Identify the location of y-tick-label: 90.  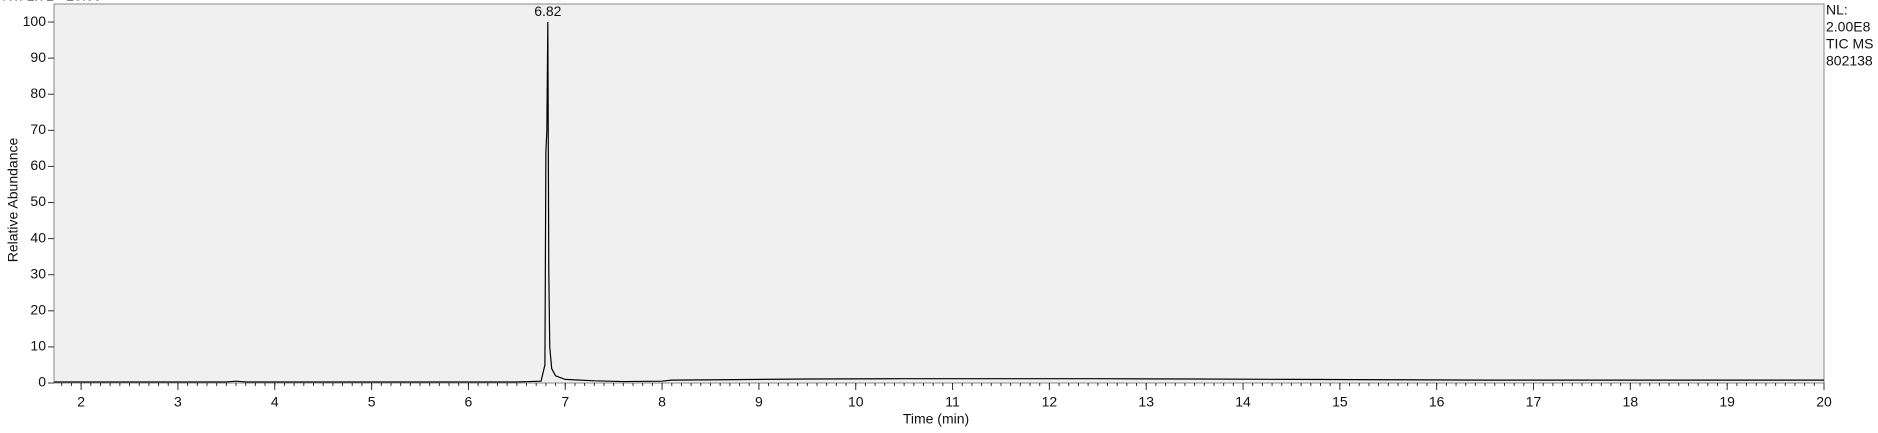
(38, 57).